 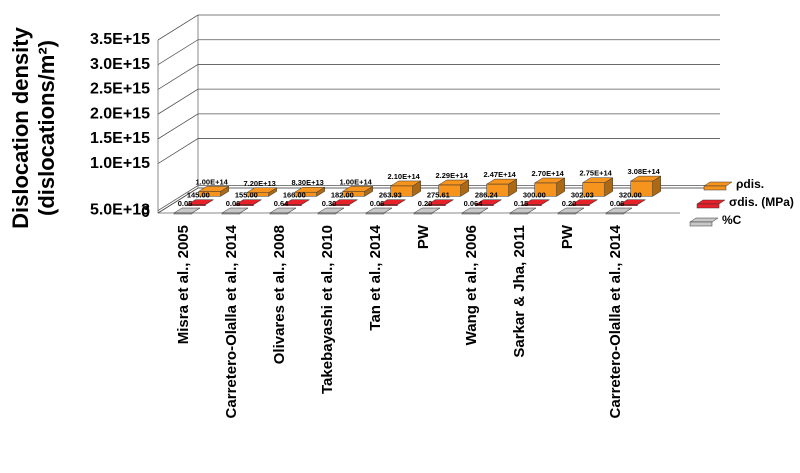 I want to click on y-axis-label: (dislocations/m²), so click(x=46, y=128).